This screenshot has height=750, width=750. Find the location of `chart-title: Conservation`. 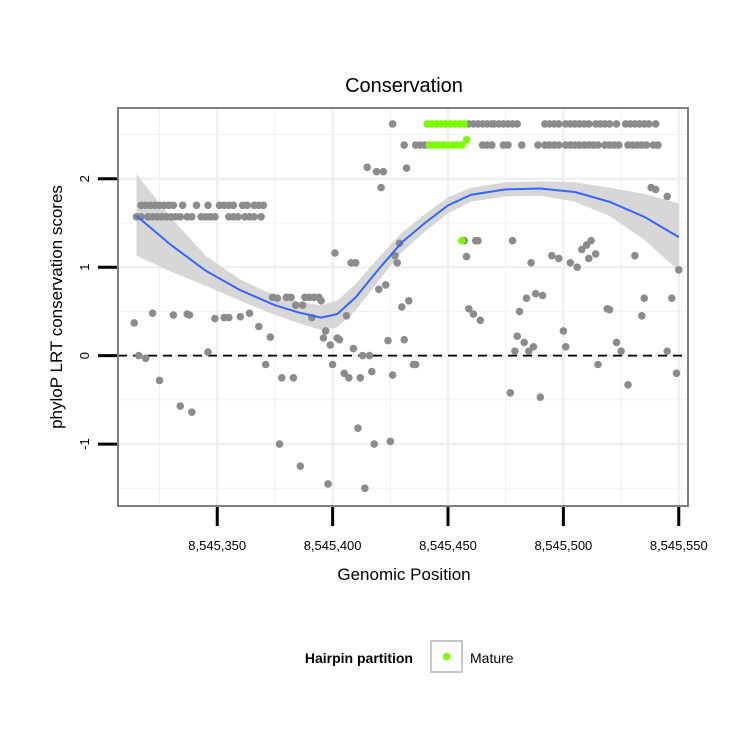

chart-title: Conservation is located at coordinates (404, 86).